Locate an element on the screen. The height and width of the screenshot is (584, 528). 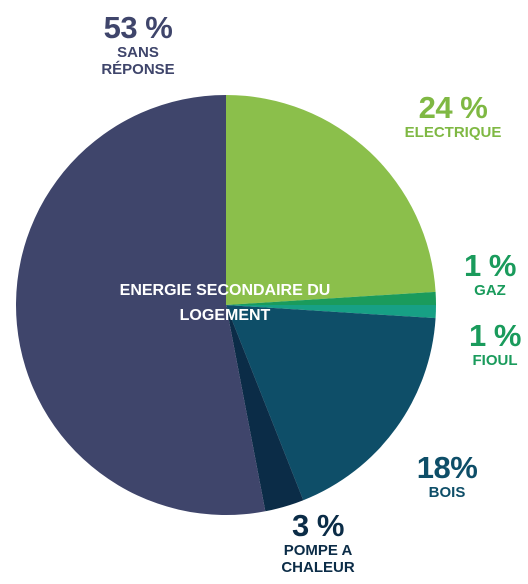
value-label: 18% is located at coordinates (447, 467).